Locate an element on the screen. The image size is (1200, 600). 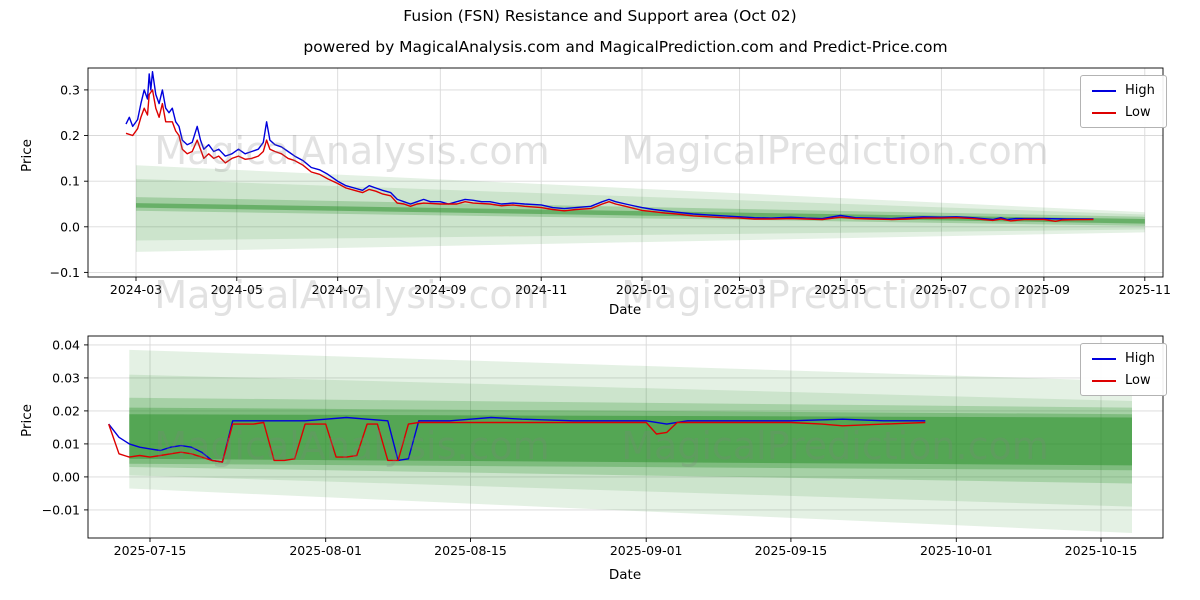
svg-text: 2025-07-15 is located at coordinates (150, 550).